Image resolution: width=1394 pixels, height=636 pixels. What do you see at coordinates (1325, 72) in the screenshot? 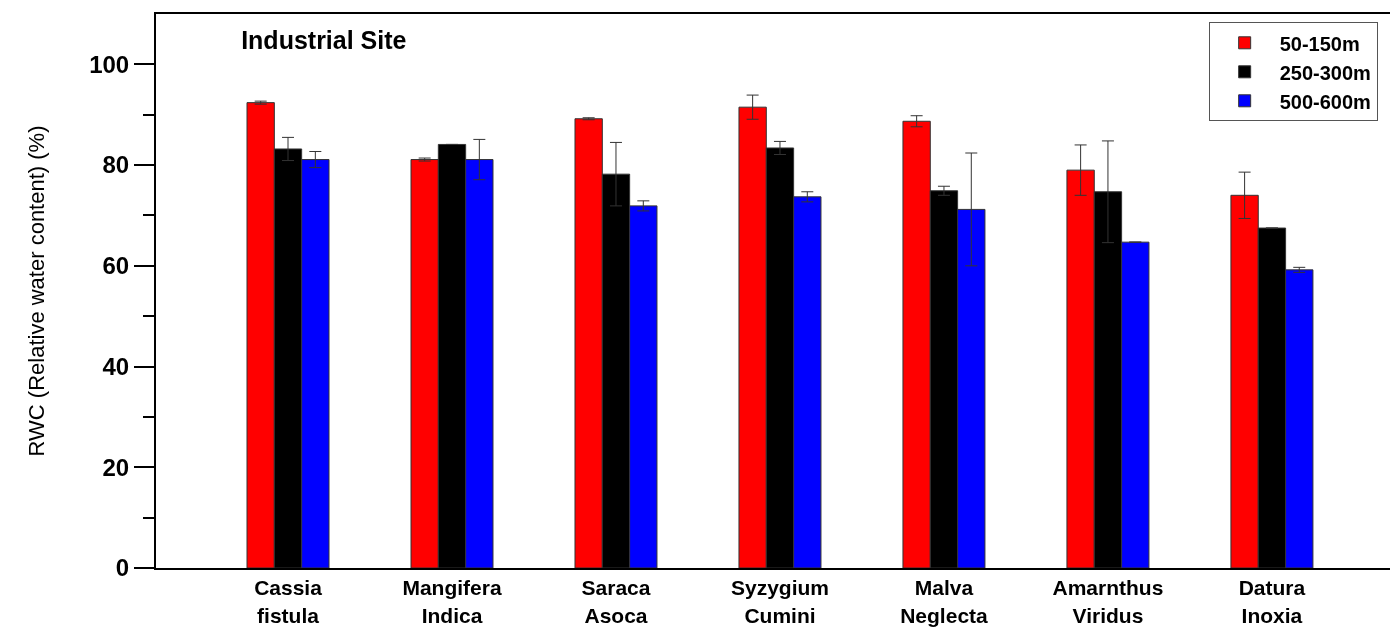
I see `legend-label: 250-300m` at bounding box center [1325, 72].